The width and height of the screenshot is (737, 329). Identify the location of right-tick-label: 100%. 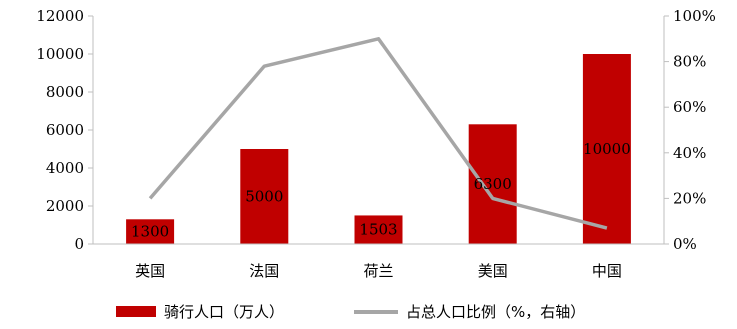
(694, 16).